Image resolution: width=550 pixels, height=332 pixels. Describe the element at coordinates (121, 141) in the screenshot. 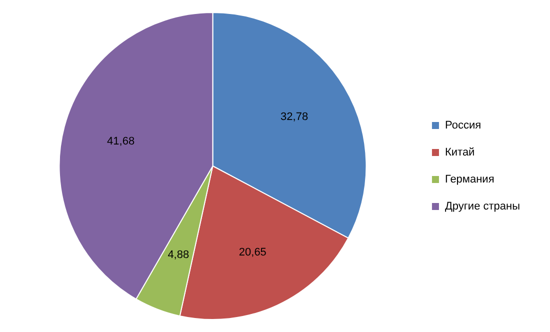

I see `data-label: 41,68` at that location.